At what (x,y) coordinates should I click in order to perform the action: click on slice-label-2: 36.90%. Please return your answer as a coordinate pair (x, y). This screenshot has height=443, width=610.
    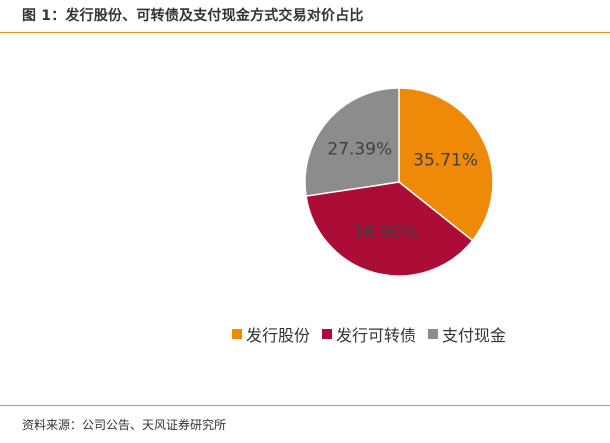
    Looking at the image, I should click on (385, 233).